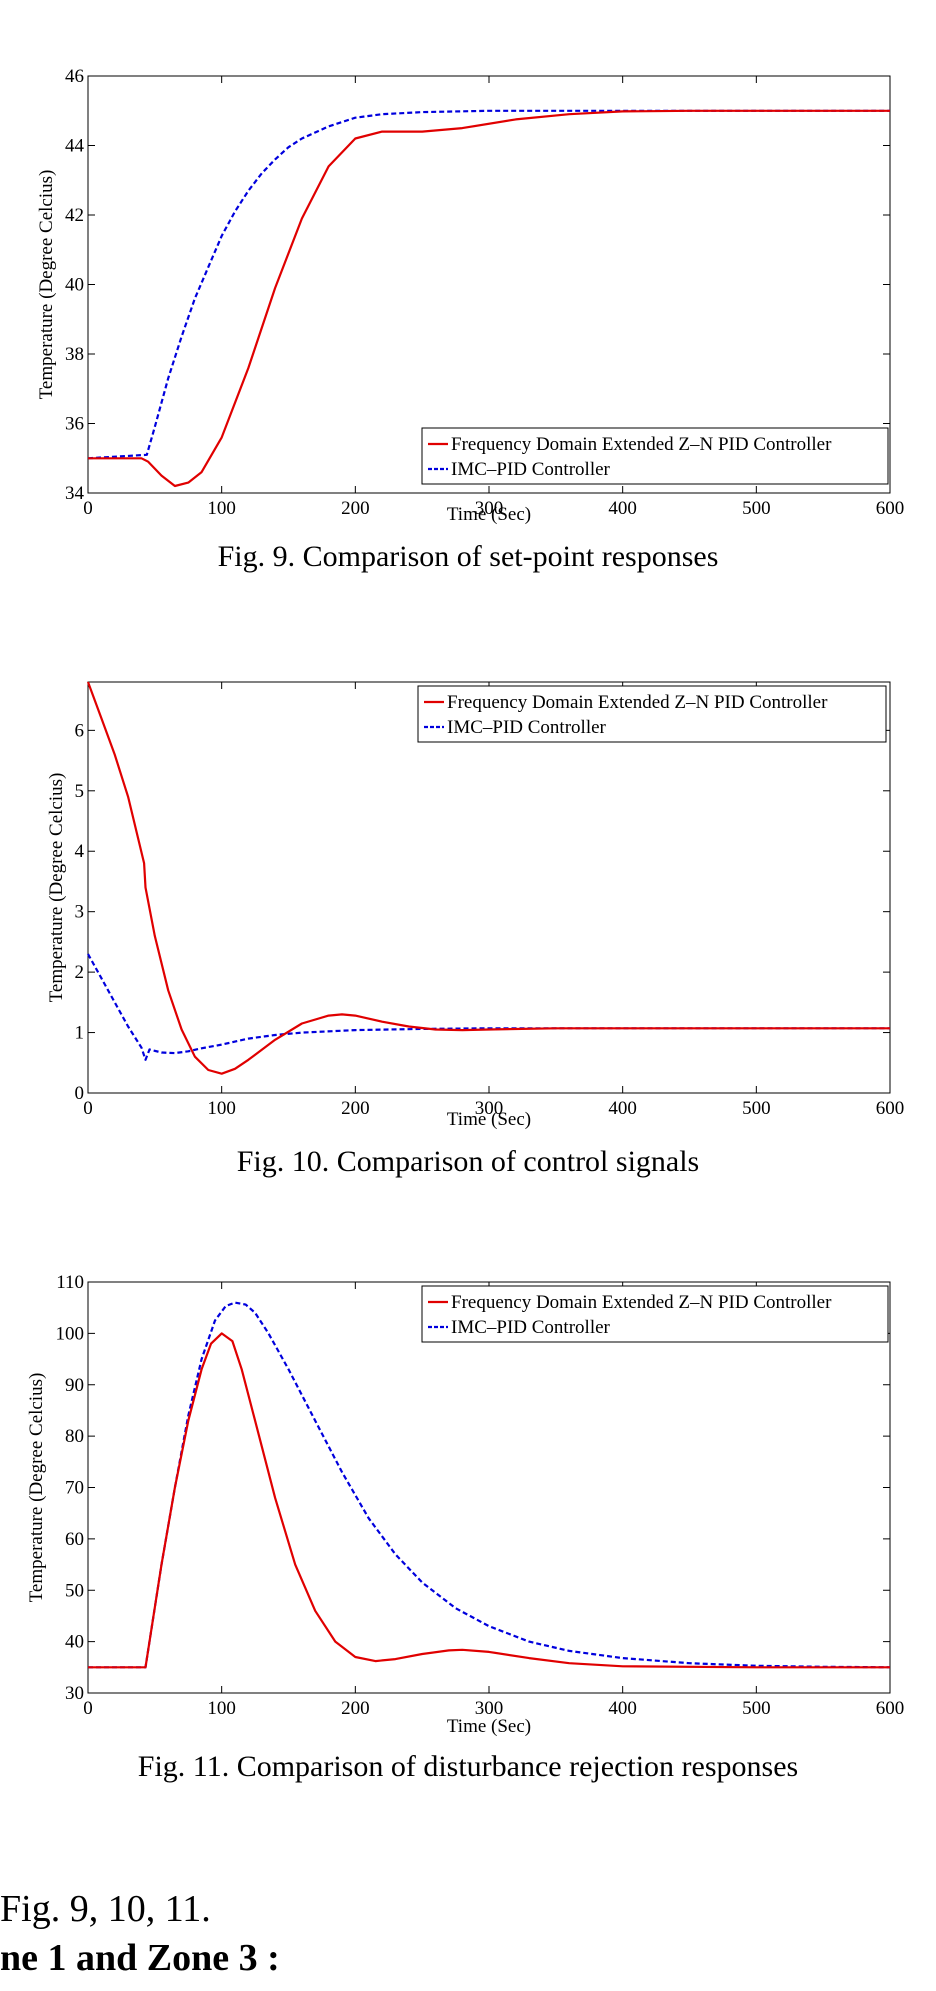 The image size is (936, 1991). I want to click on y-tick-label: 46, so click(74, 76).